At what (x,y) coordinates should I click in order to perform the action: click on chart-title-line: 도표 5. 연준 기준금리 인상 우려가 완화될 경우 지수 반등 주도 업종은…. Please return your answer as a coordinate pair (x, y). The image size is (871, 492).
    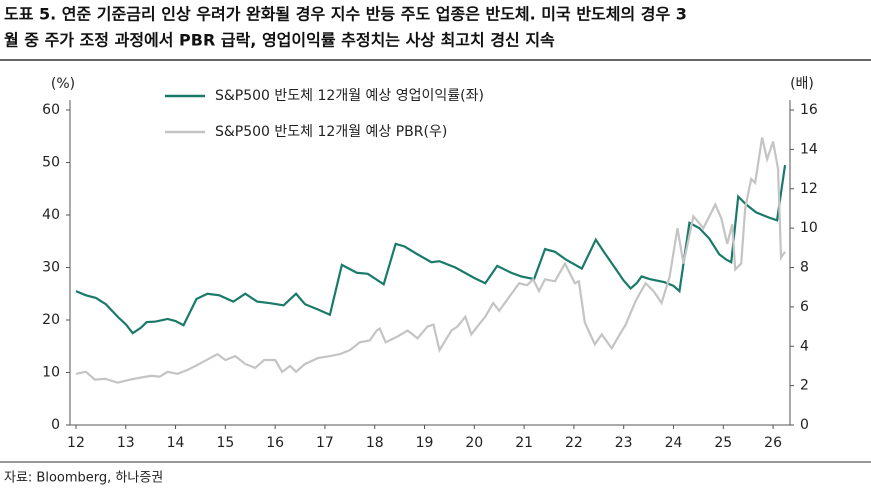
    Looking at the image, I should click on (345, 14).